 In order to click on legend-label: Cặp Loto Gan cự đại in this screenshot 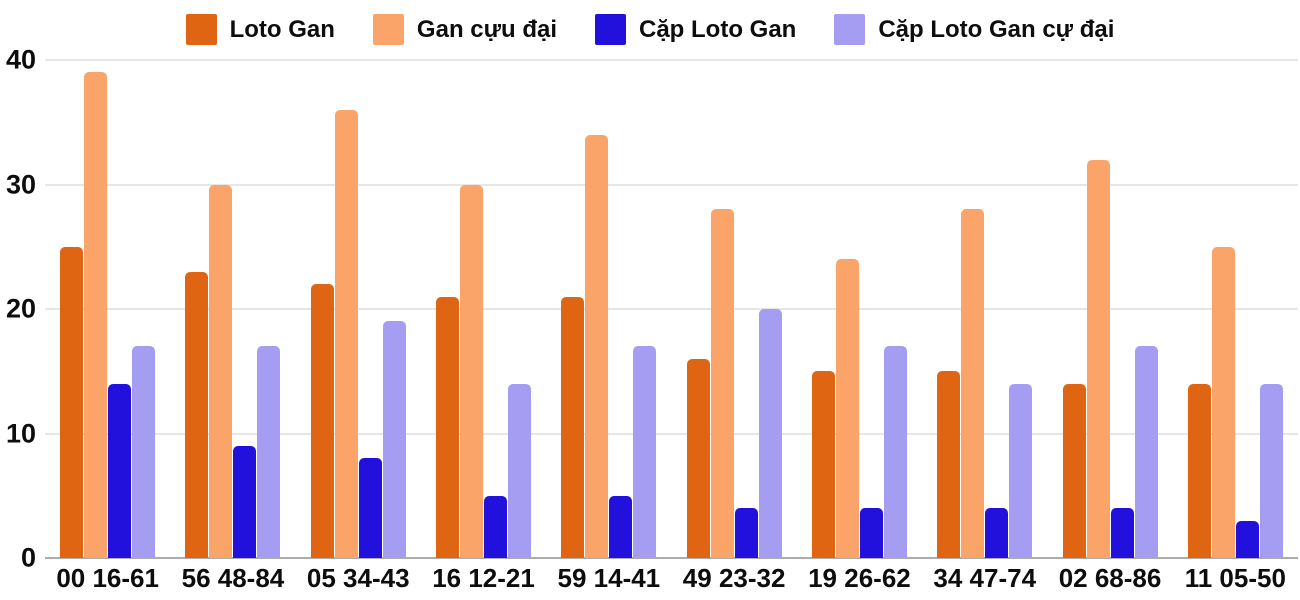, I will do `click(996, 29)`.